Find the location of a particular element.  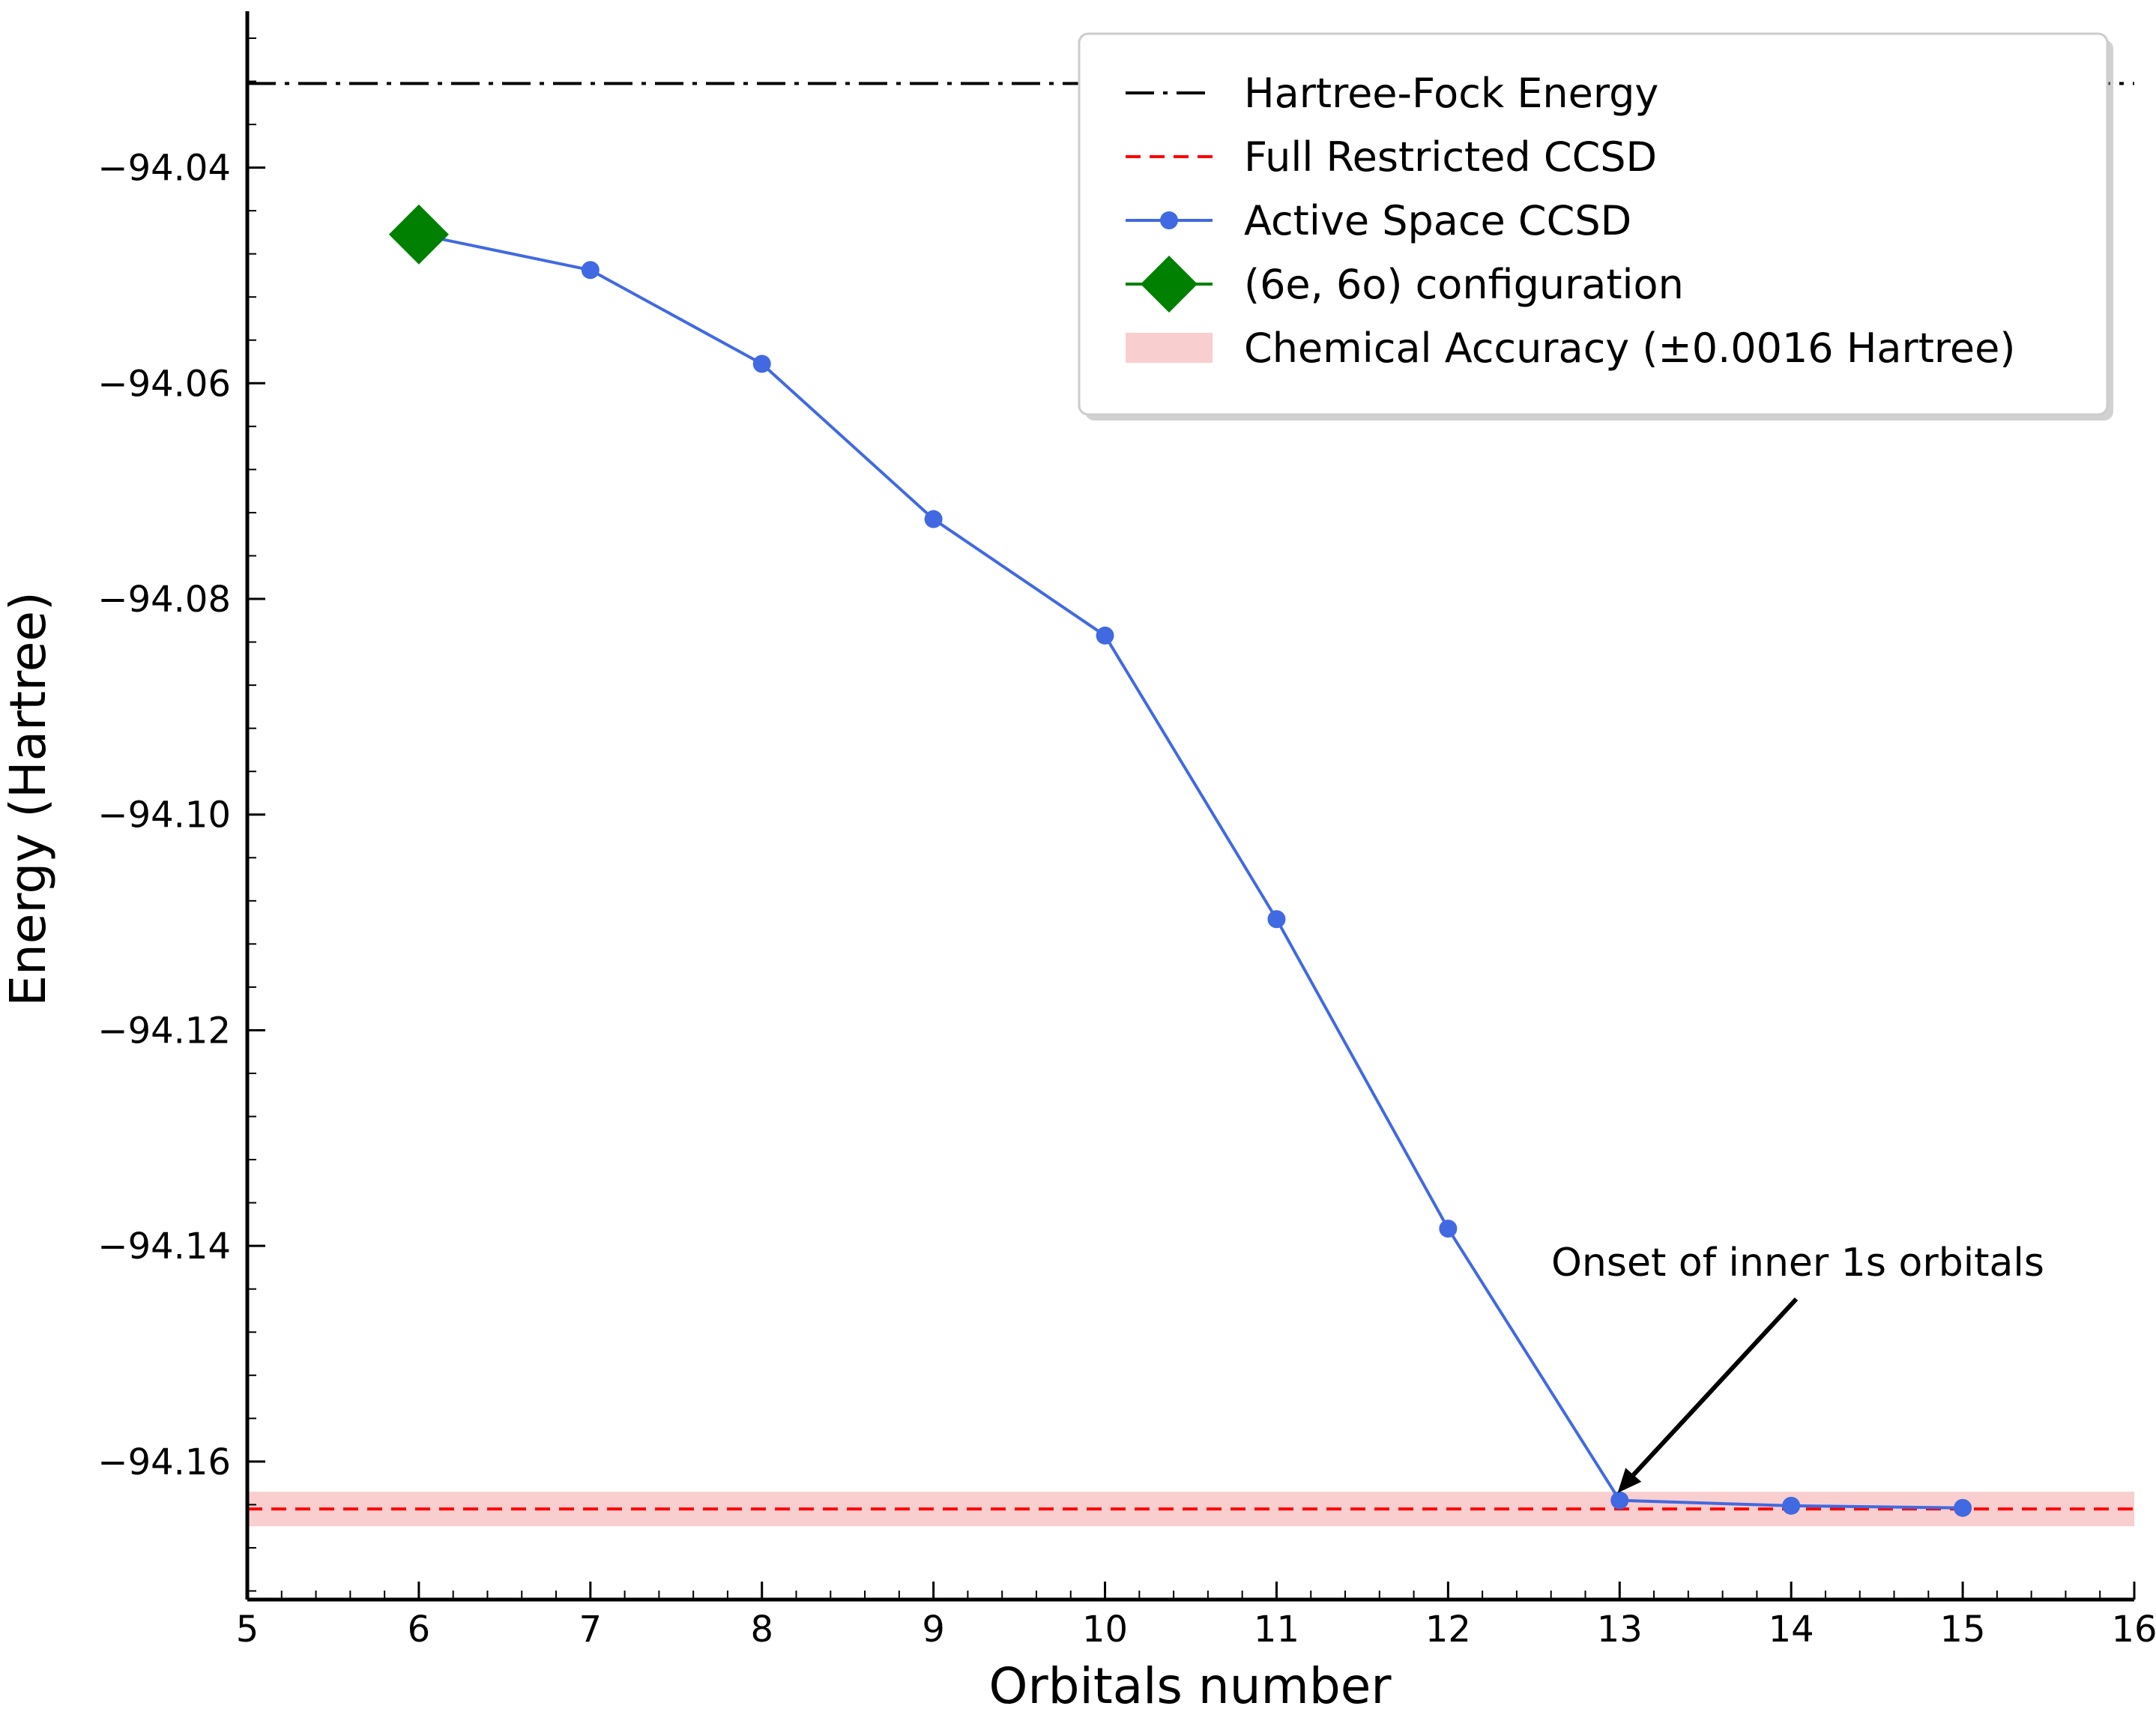

y-axis-title: Energy (Hartree) is located at coordinates (28, 799).